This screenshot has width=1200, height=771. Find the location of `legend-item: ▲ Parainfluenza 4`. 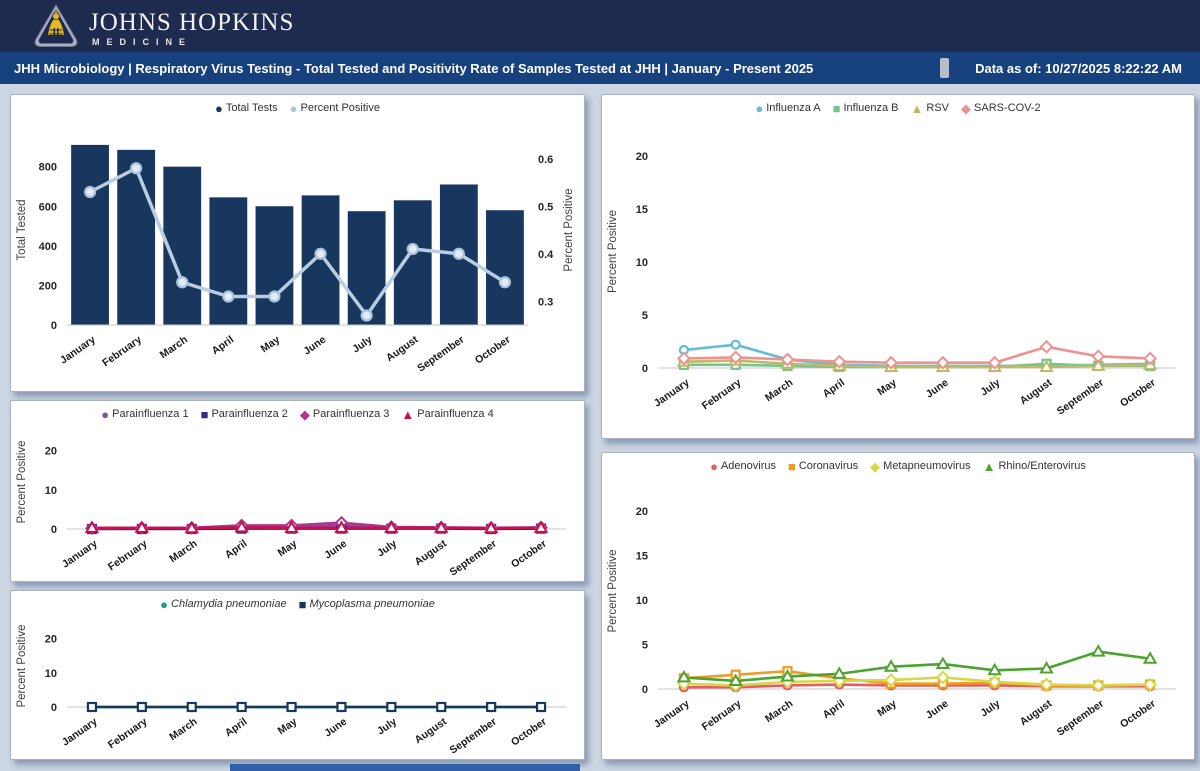

legend-item: ▲ Parainfluenza 4 is located at coordinates (447, 414).